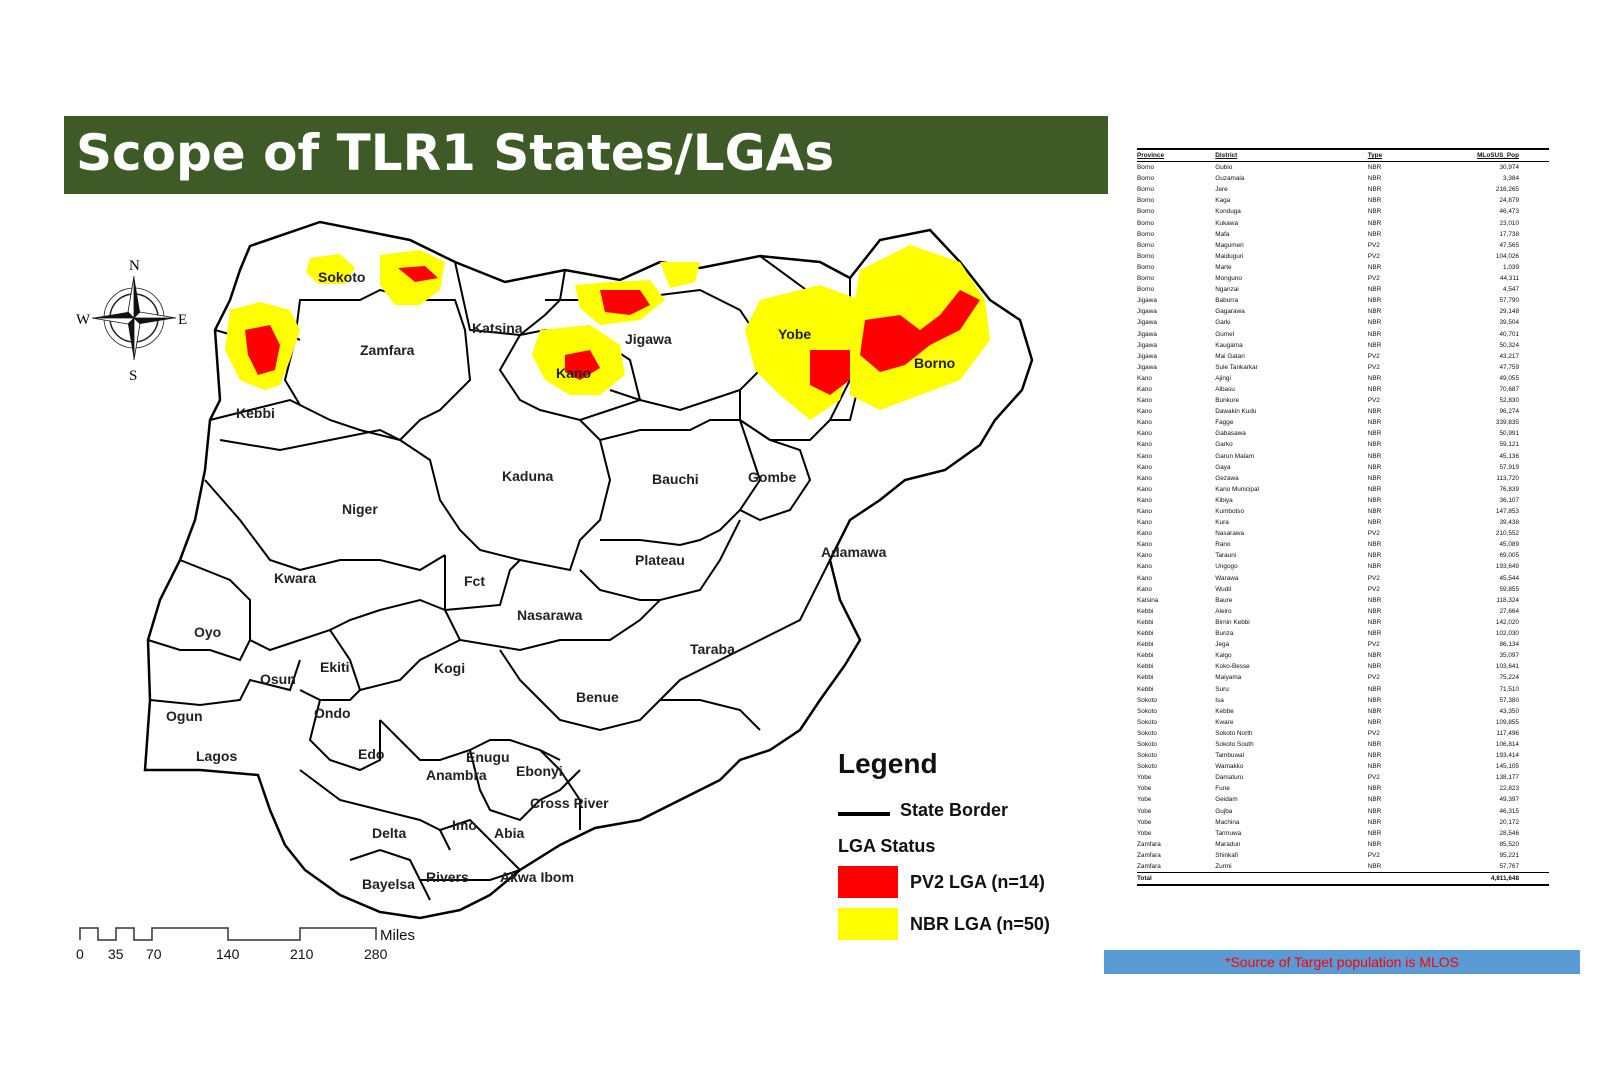  I want to click on cell-province: Katsina, so click(1148, 600).